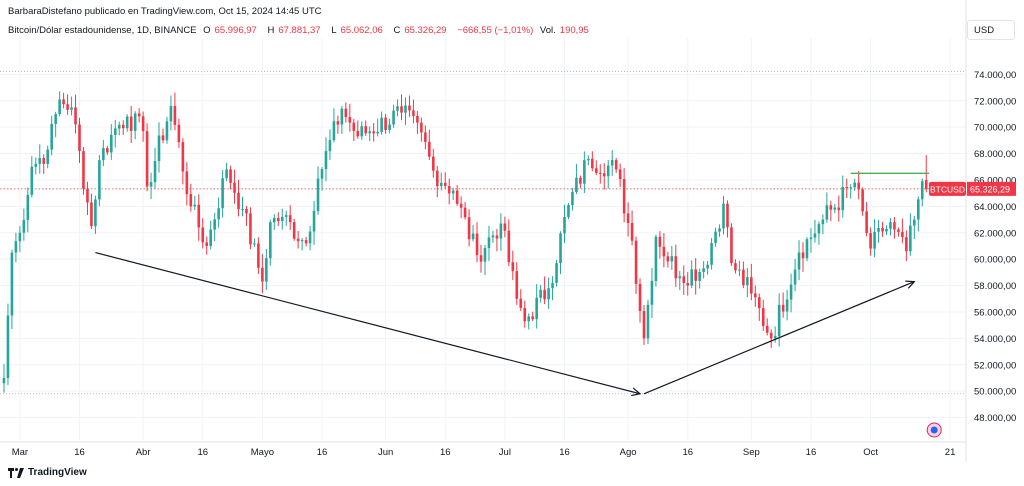  What do you see at coordinates (991, 30) in the screenshot?
I see `currency-button: USD` at bounding box center [991, 30].